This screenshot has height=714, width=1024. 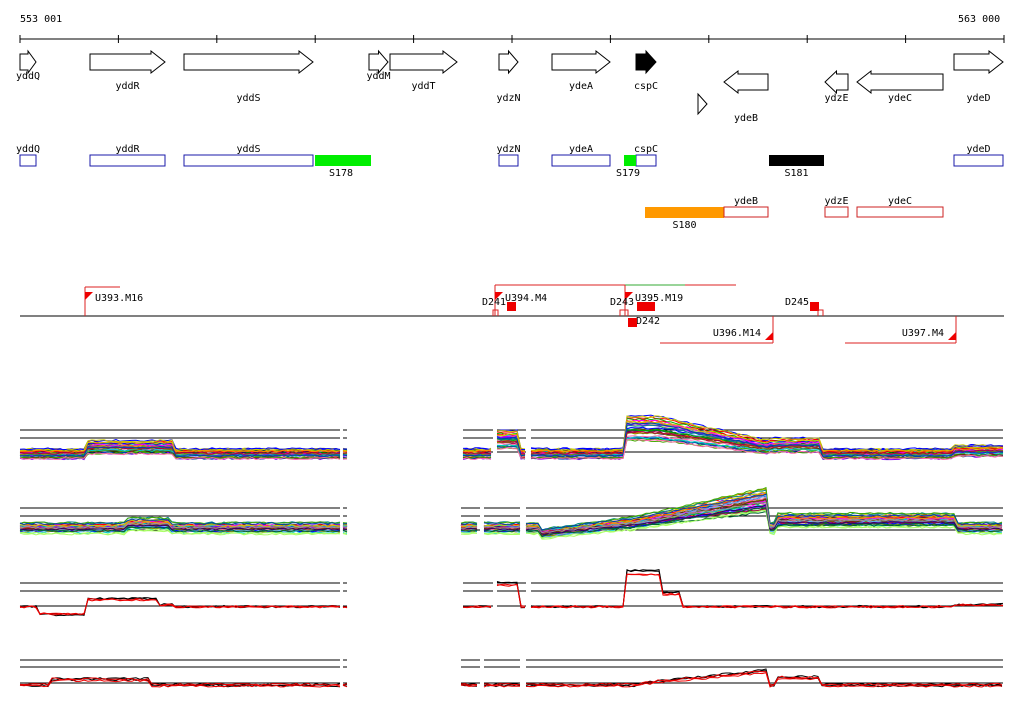 I want to click on feature-box-track: yddQ yddR yddS ydzN ydeA cspC ydeD, so click(x=510, y=155).